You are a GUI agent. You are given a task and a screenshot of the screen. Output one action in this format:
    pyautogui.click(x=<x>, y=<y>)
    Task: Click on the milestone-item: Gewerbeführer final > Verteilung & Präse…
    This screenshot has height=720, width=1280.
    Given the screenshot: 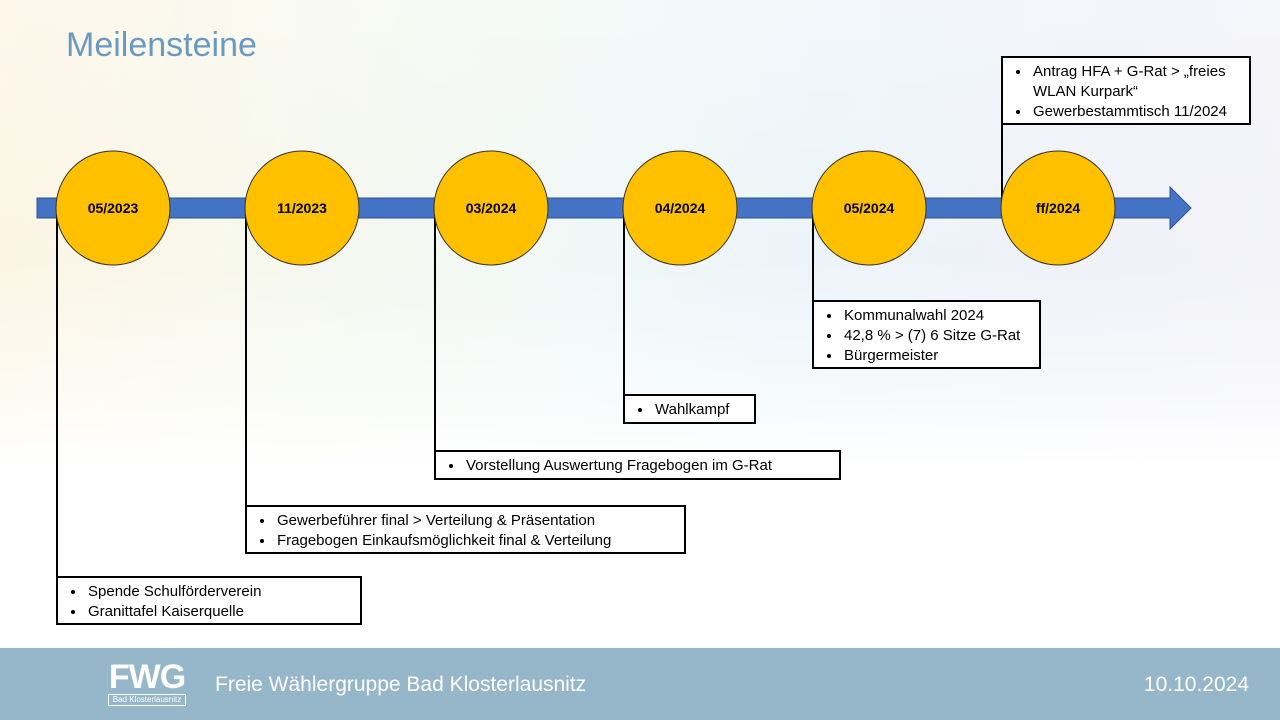 What is the action you would take?
    pyautogui.click(x=475, y=521)
    